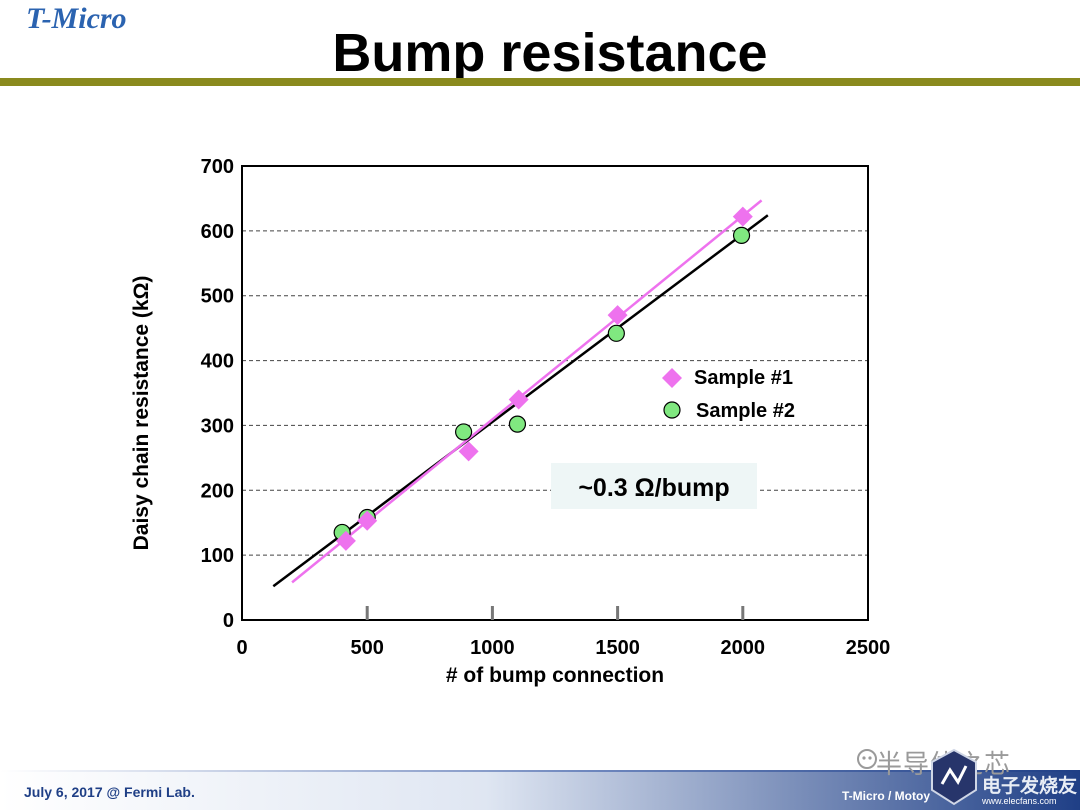  What do you see at coordinates (217, 232) in the screenshot?
I see `y-tick-label: 600` at bounding box center [217, 232].